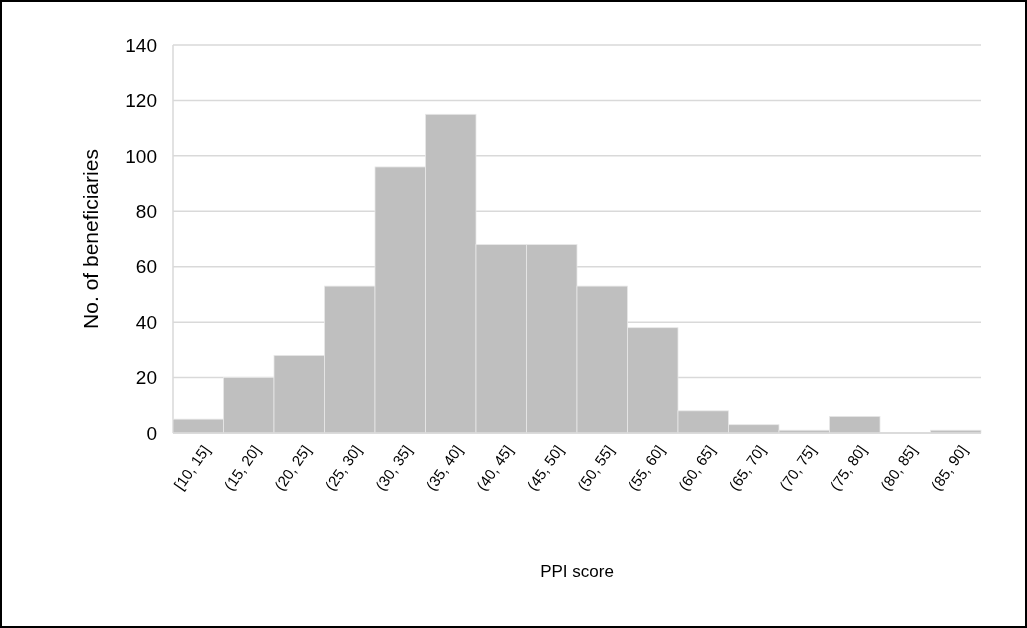 The image size is (1027, 628). Describe the element at coordinates (898, 467) in the screenshot. I see `x-tick-label: (80, 85]` at that location.